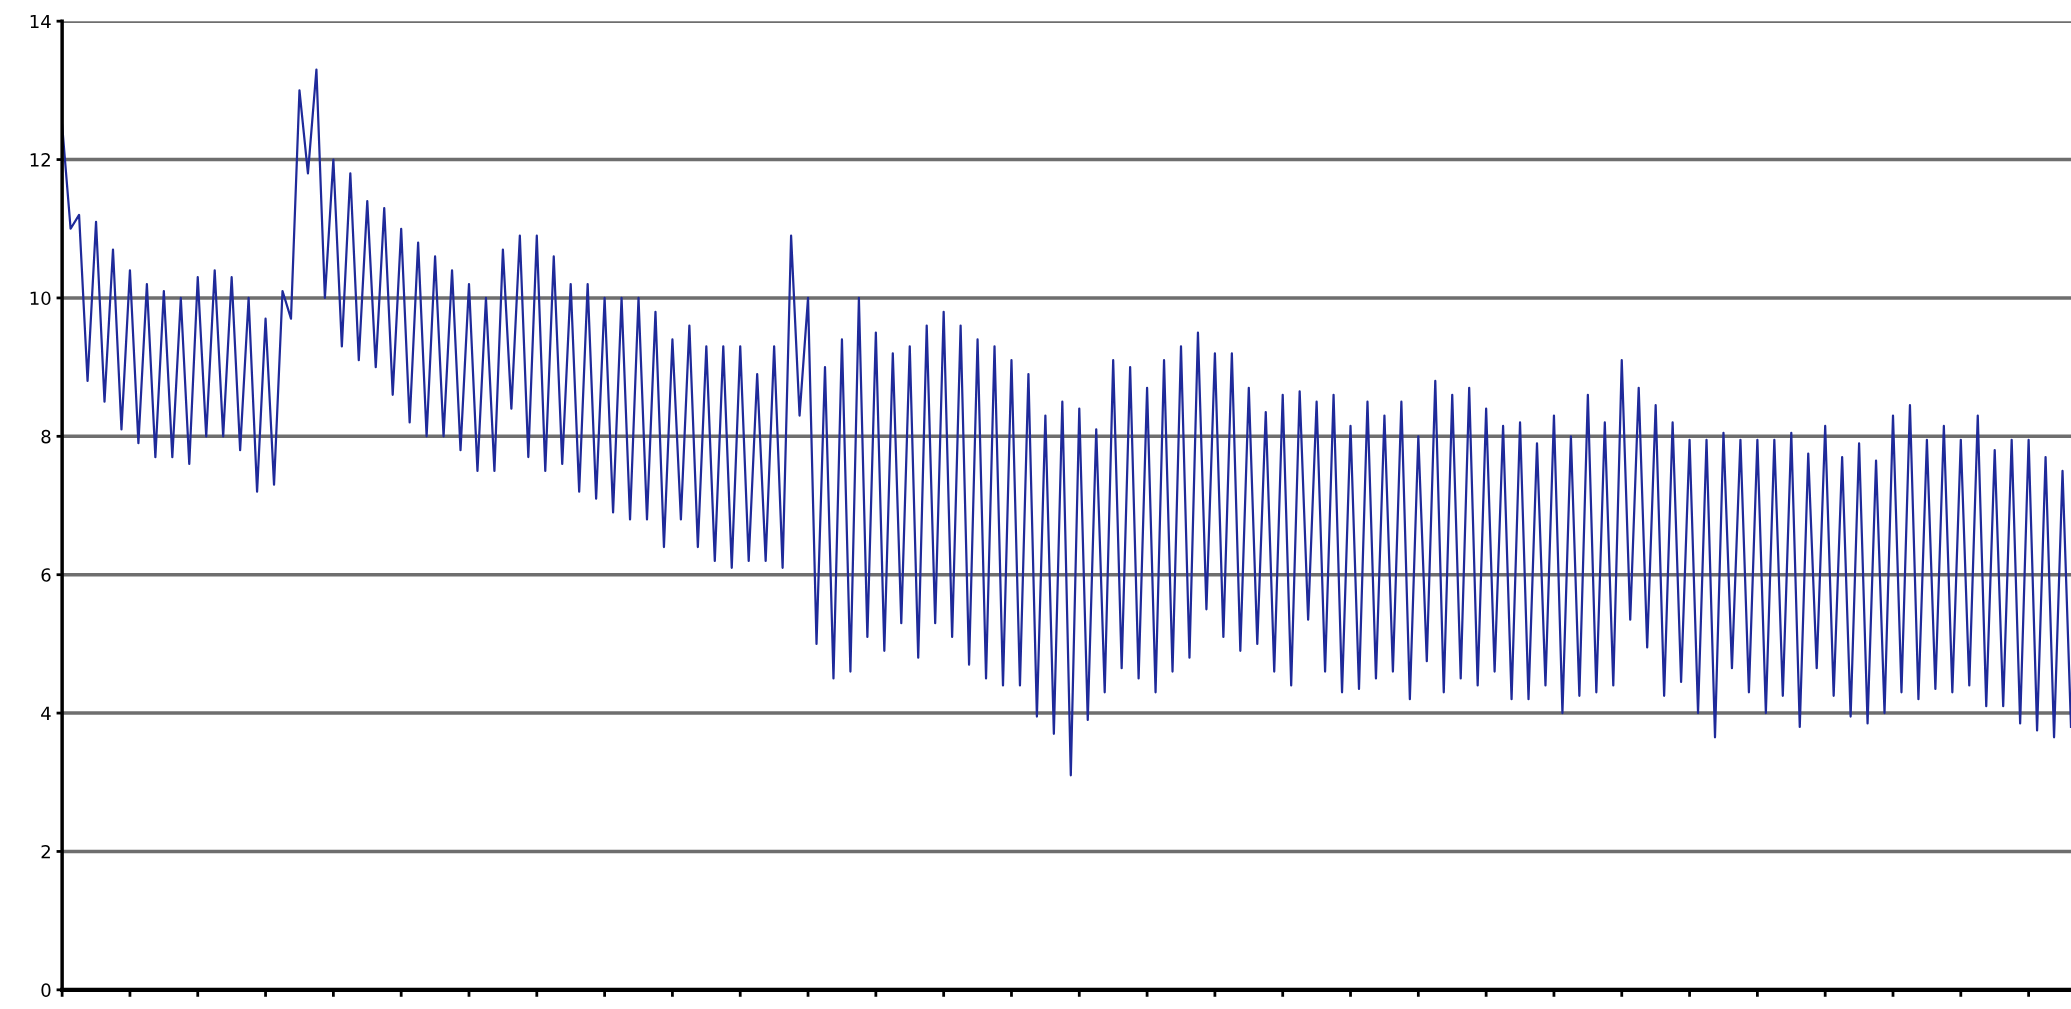 The height and width of the screenshot is (1009, 2071). What do you see at coordinates (40, 298) in the screenshot?
I see `y-tick-label: 10` at bounding box center [40, 298].